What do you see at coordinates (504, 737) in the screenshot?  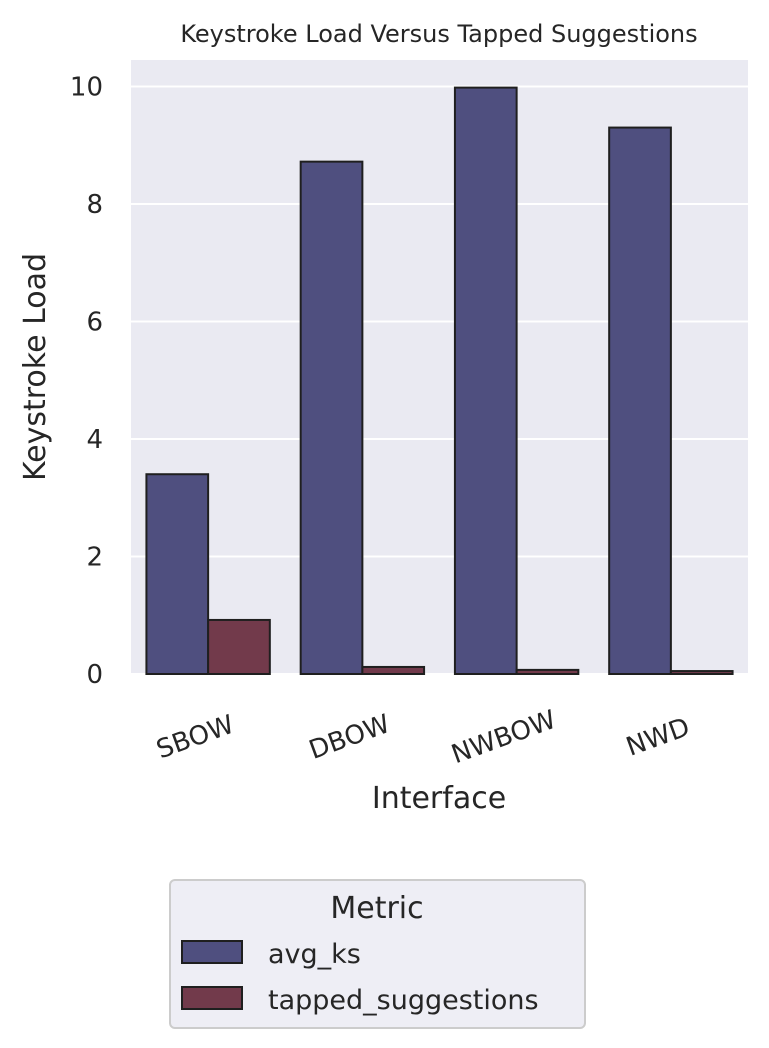 I see `x-tick-label: NWBOW` at bounding box center [504, 737].